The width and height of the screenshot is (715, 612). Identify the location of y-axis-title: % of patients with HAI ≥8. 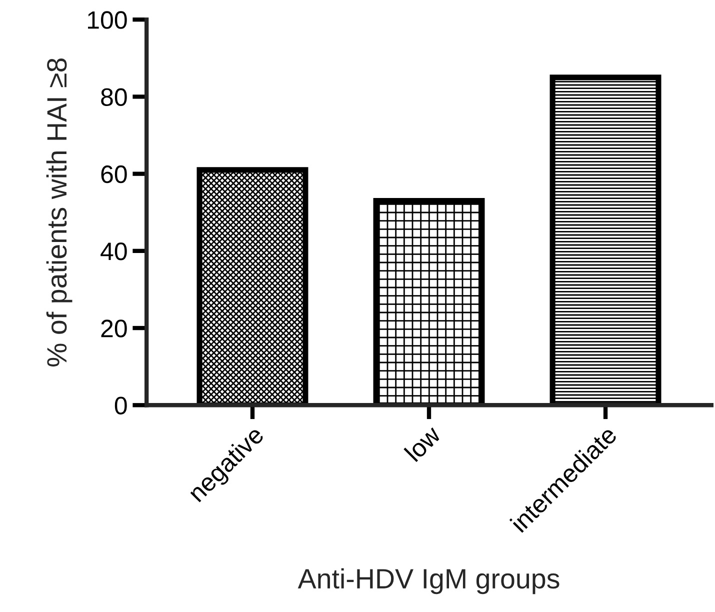
(59, 212).